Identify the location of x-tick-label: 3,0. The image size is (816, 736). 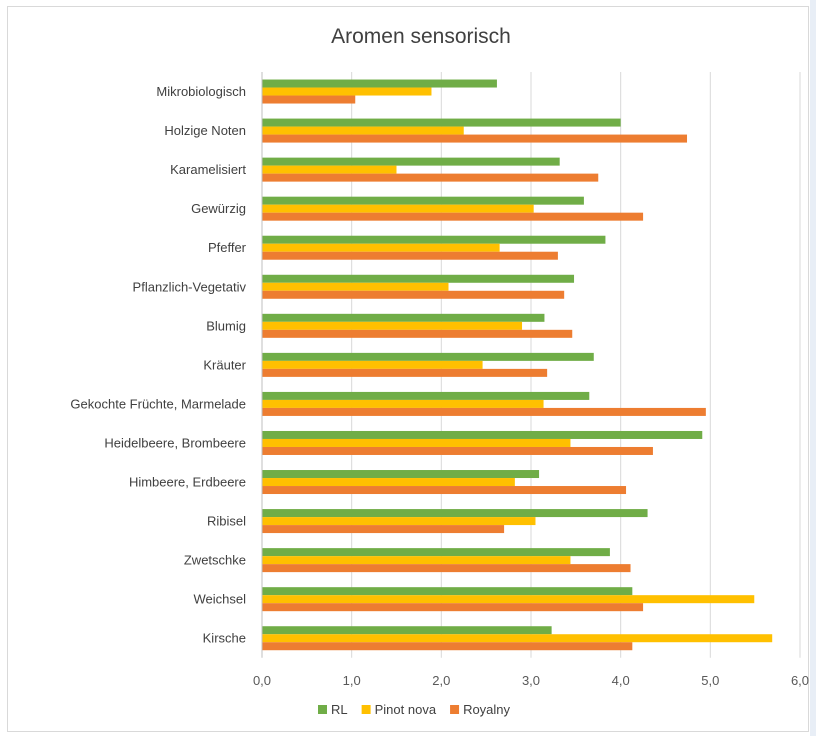
(531, 680).